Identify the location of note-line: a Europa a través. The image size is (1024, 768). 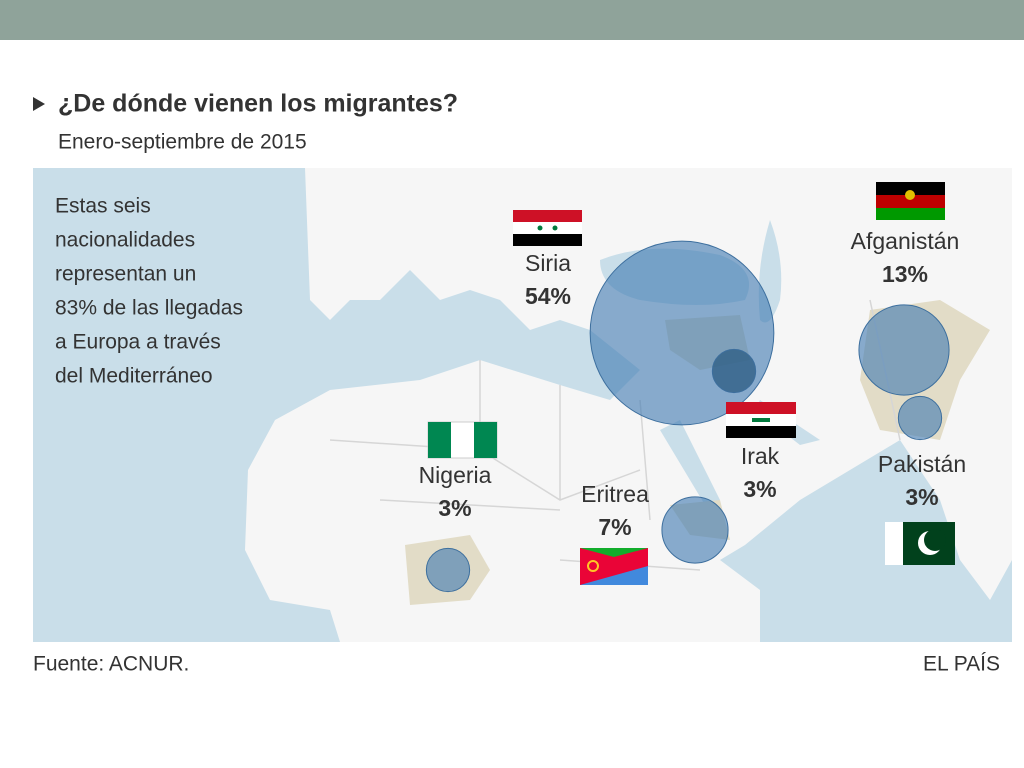
(138, 342).